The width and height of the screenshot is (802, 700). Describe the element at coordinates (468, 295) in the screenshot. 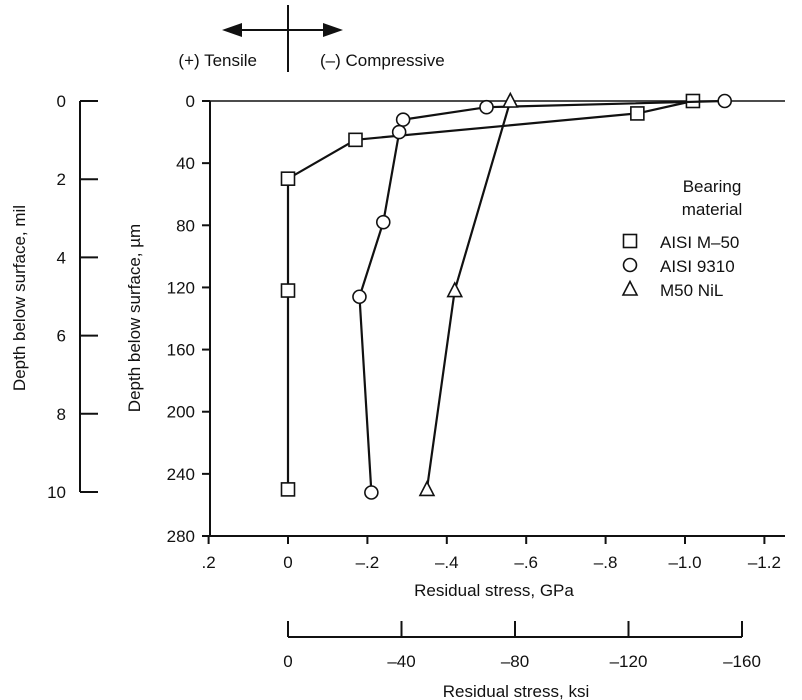

I see `series-line-triangle` at that location.